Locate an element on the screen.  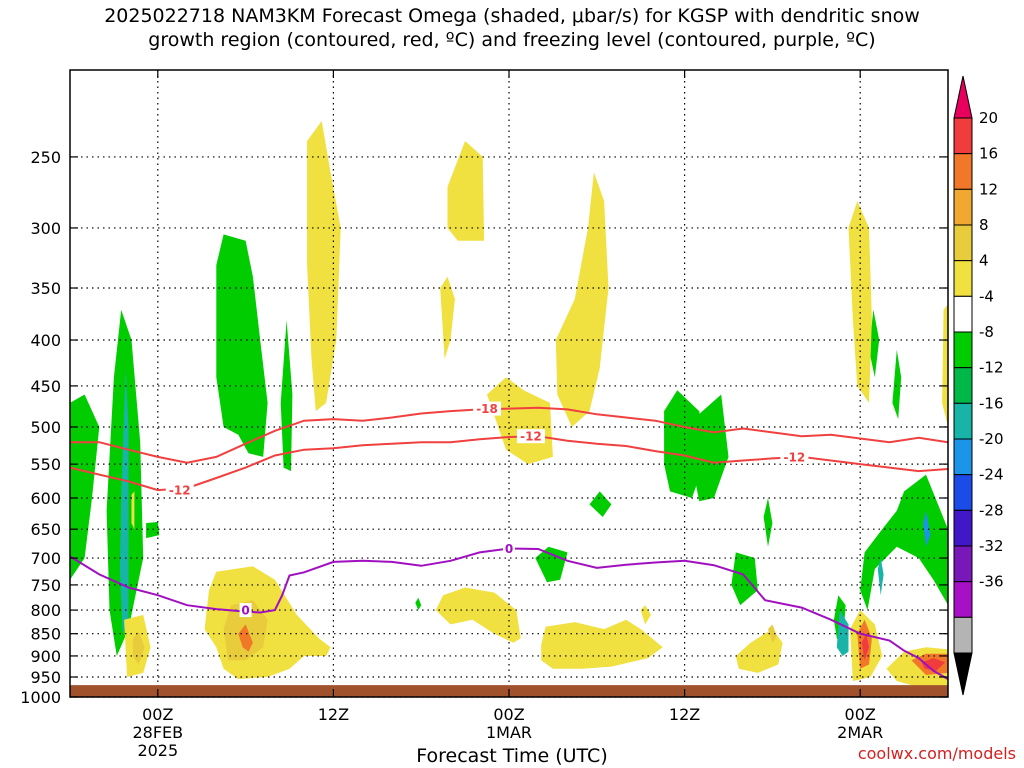
y-tick-label: 750 is located at coordinates (45, 585).